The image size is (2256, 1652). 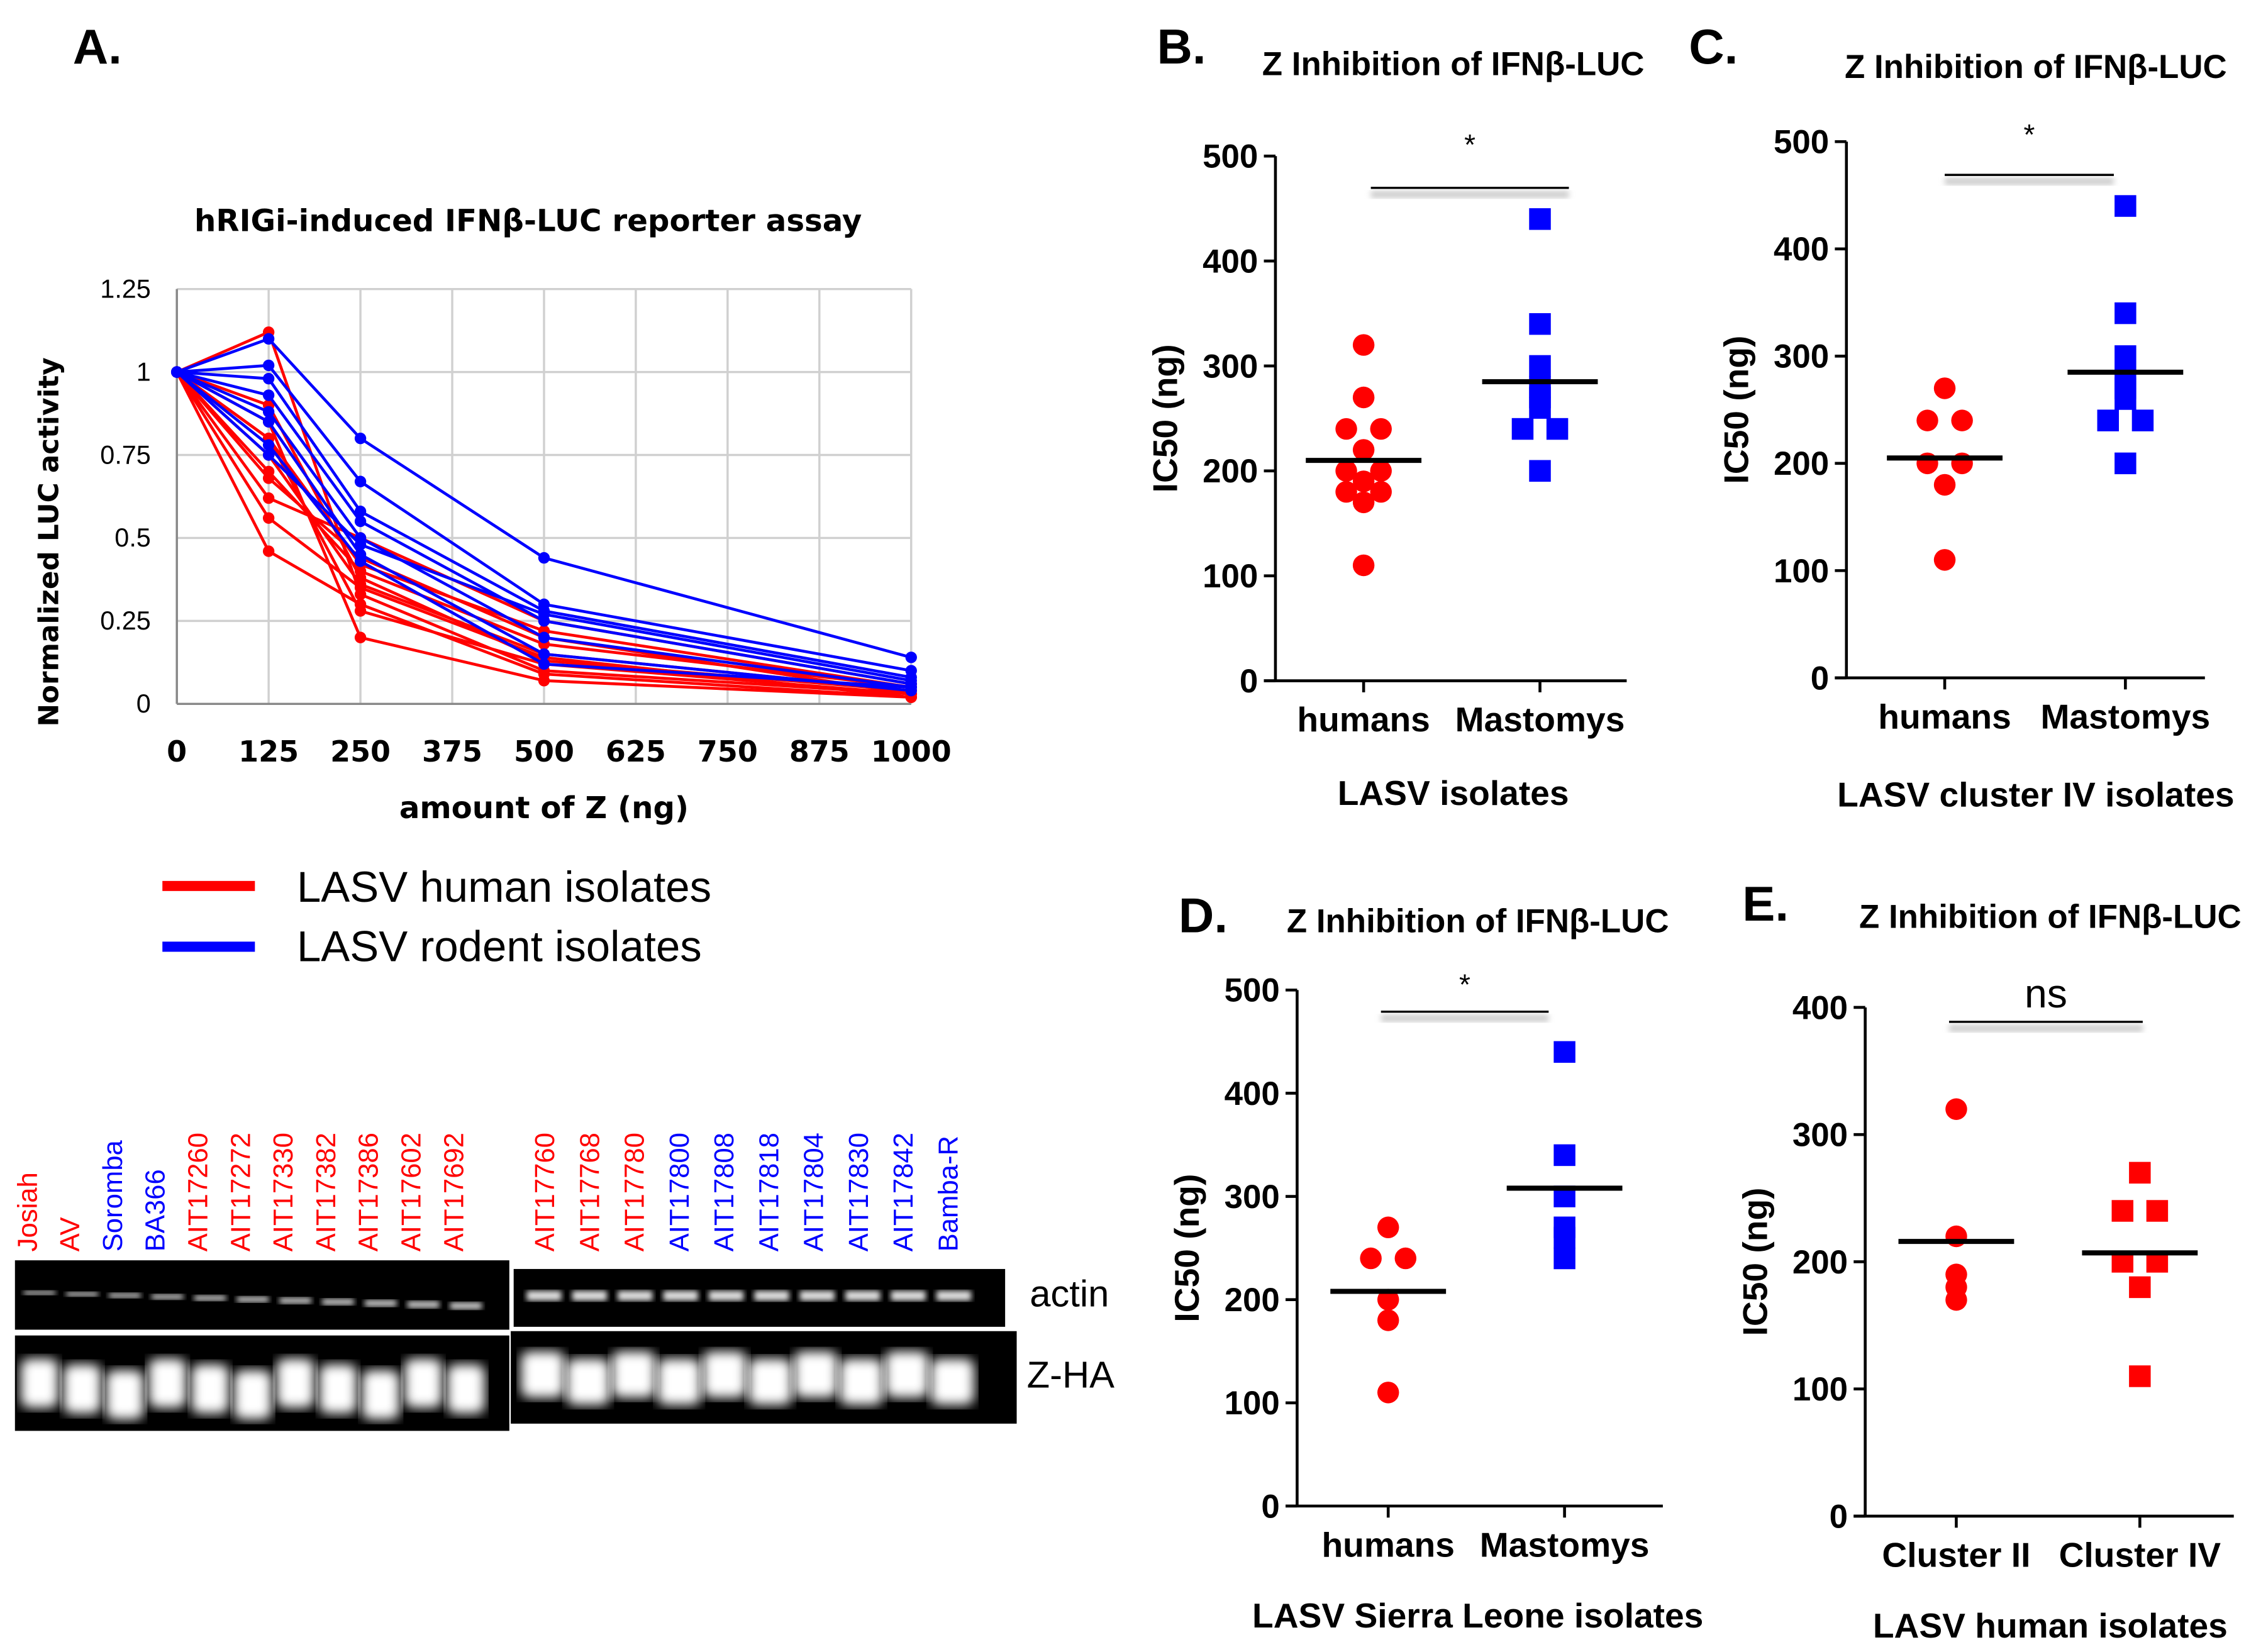 I want to click on lane-label: Bamba-R, so click(x=949, y=1193).